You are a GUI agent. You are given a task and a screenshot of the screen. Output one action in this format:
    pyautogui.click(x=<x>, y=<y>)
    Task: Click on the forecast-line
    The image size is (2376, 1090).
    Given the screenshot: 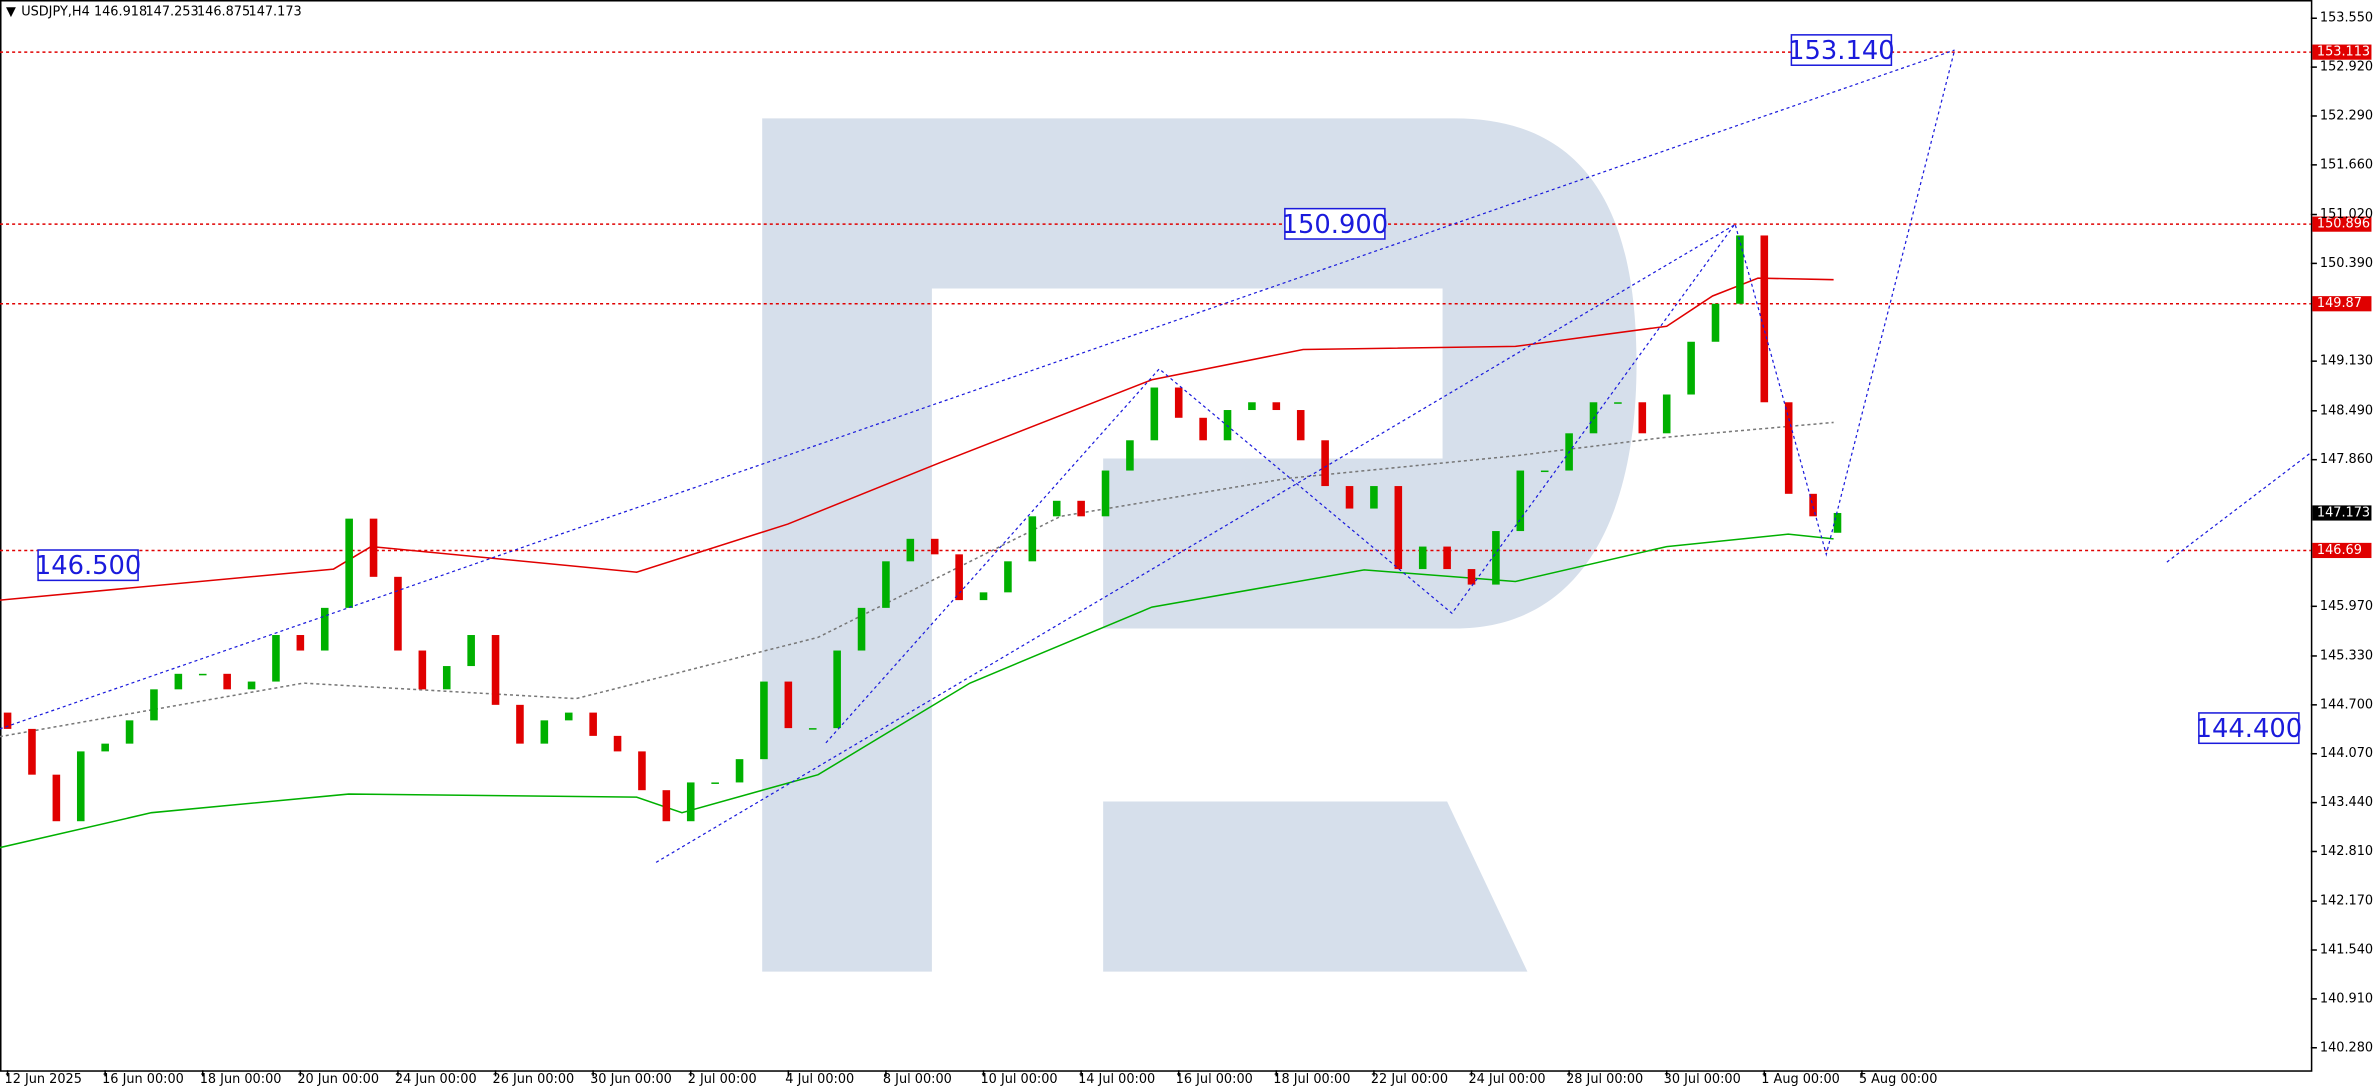 What is the action you would take?
    pyautogui.click(x=2239, y=507)
    